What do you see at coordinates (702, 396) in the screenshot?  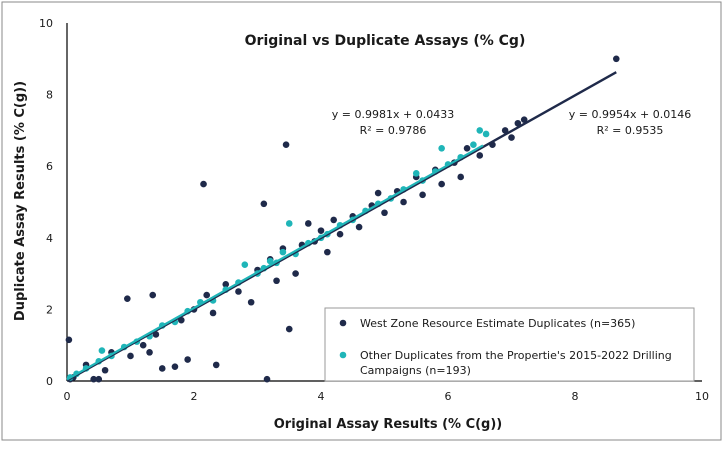 I see `x-tick-label: 10` at bounding box center [702, 396].